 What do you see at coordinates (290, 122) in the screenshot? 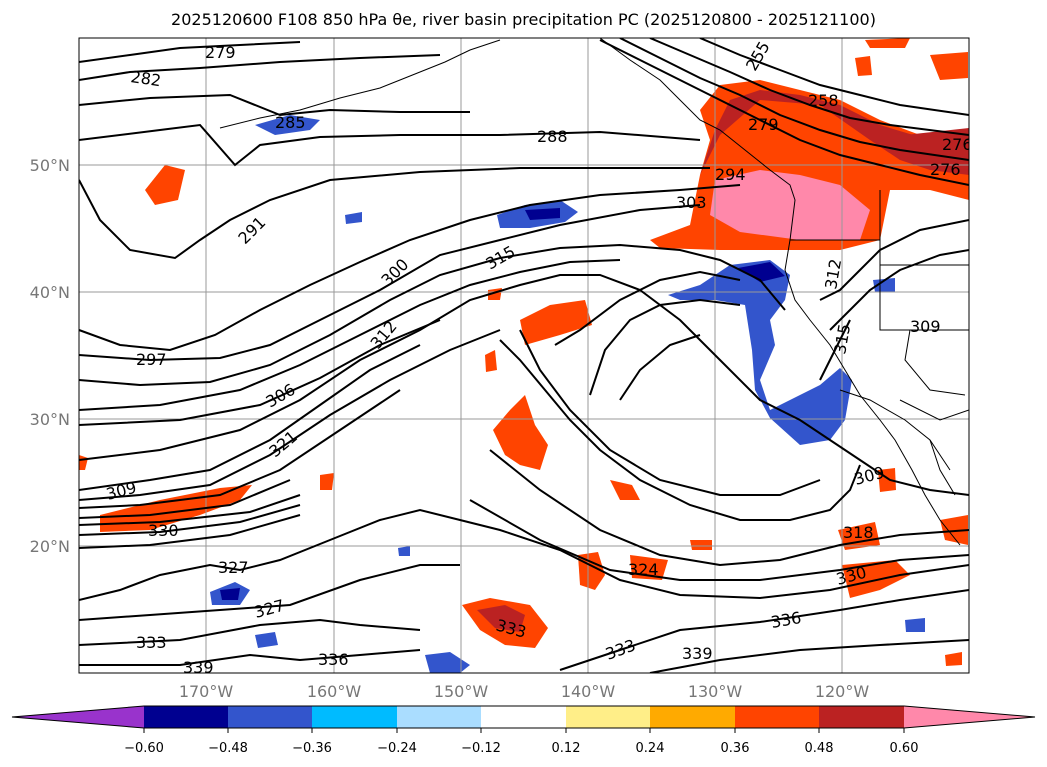
I see `contour-label: 285` at bounding box center [290, 122].